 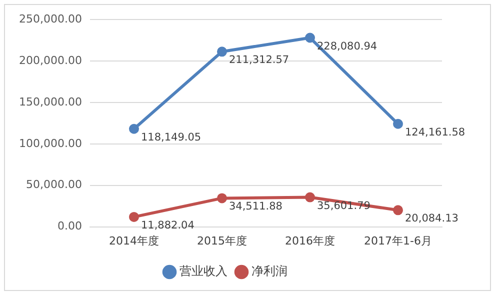 What do you see at coordinates (54, 185) in the screenshot?
I see `y-tick-label: 50,000.00` at bounding box center [54, 185].